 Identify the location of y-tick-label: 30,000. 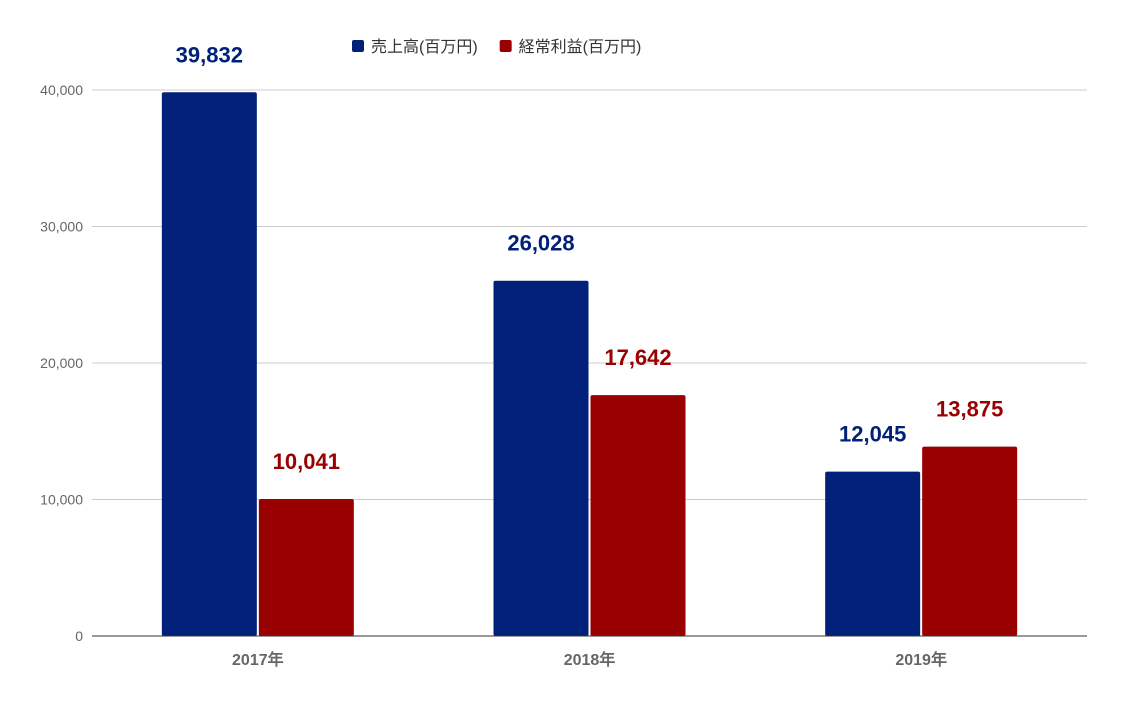
(61, 227).